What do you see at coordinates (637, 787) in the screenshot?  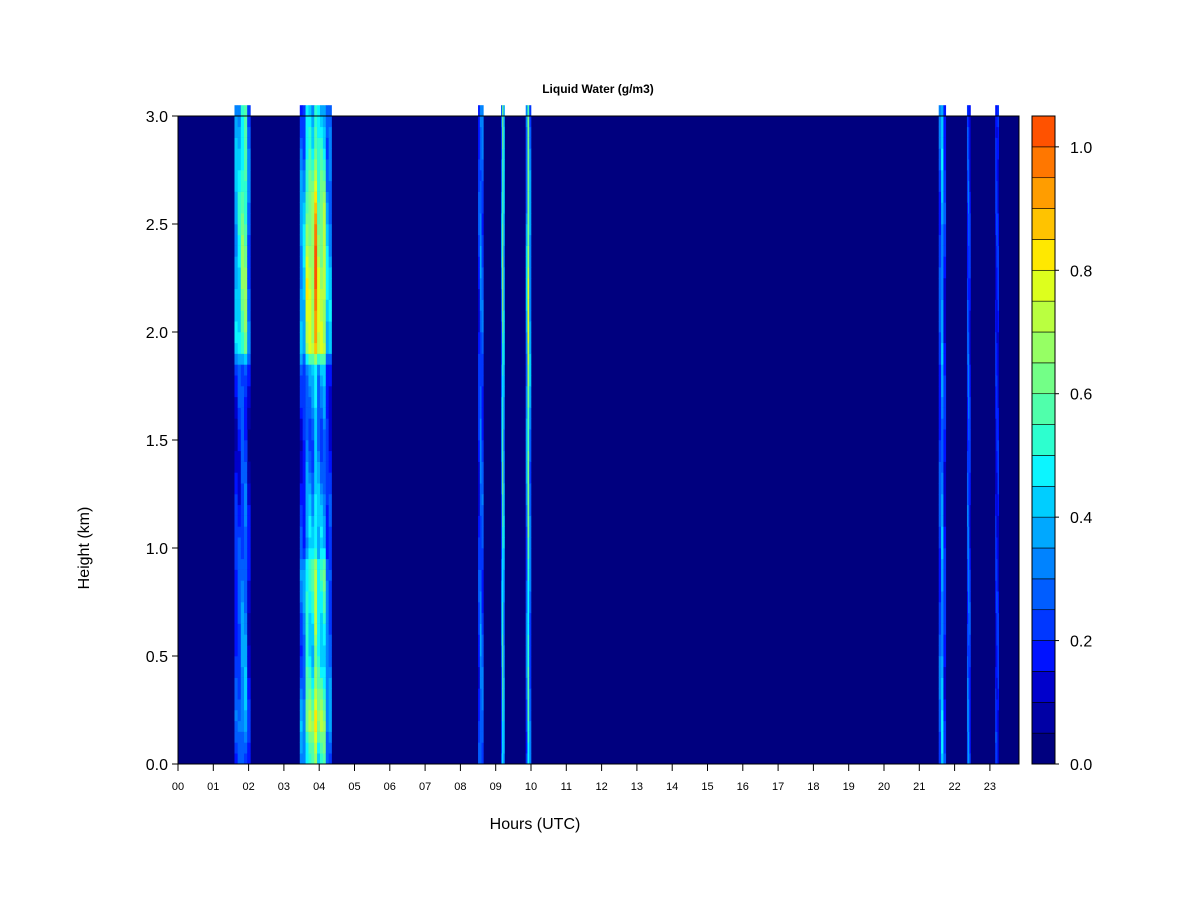 I see `x-tick-label: 13` at bounding box center [637, 787].